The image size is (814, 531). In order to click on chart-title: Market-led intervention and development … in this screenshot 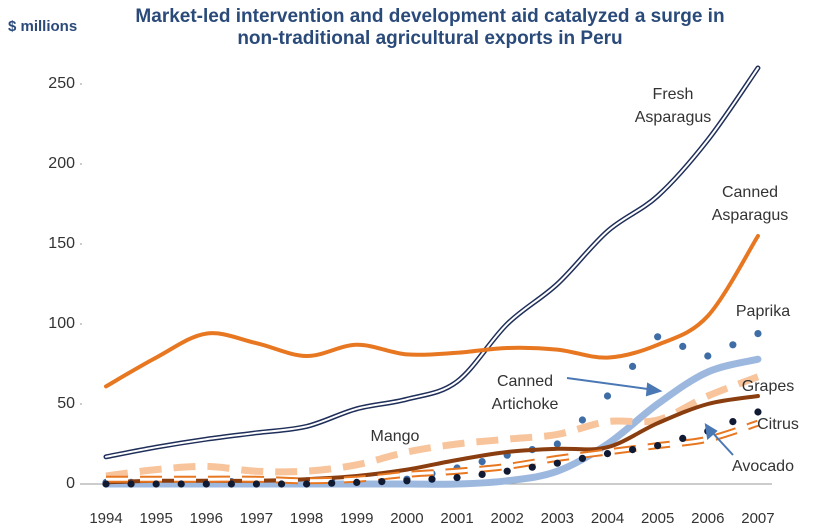, I will do `click(430, 27)`.